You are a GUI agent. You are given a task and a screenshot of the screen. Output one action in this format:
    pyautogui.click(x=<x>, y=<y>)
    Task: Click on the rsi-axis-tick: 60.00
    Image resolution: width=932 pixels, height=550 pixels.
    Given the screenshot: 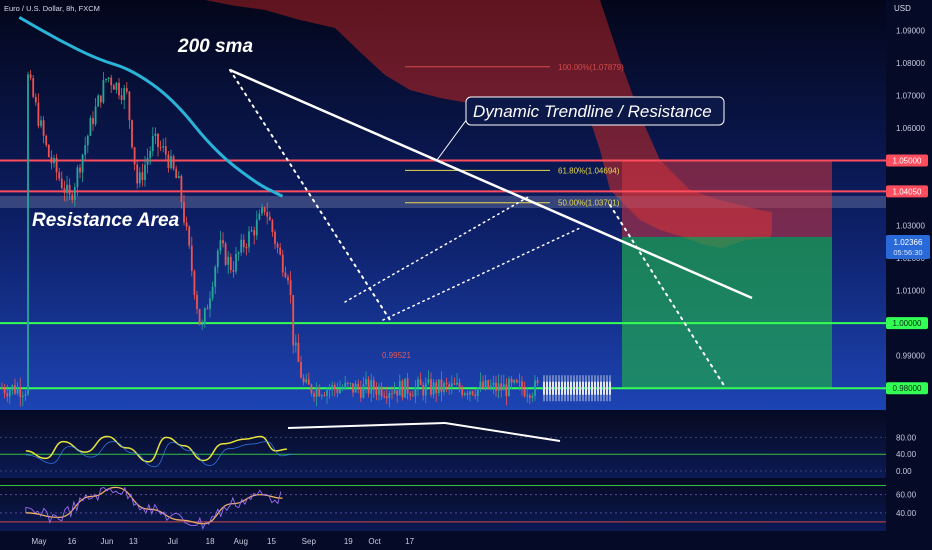 What is the action you would take?
    pyautogui.click(x=906, y=495)
    